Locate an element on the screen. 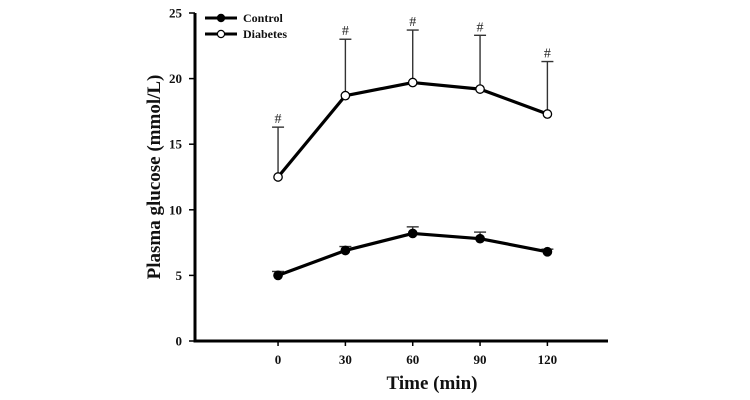 The width and height of the screenshot is (750, 400). y-axis-title: Plasma glucose (mmol/L) is located at coordinates (154, 177).